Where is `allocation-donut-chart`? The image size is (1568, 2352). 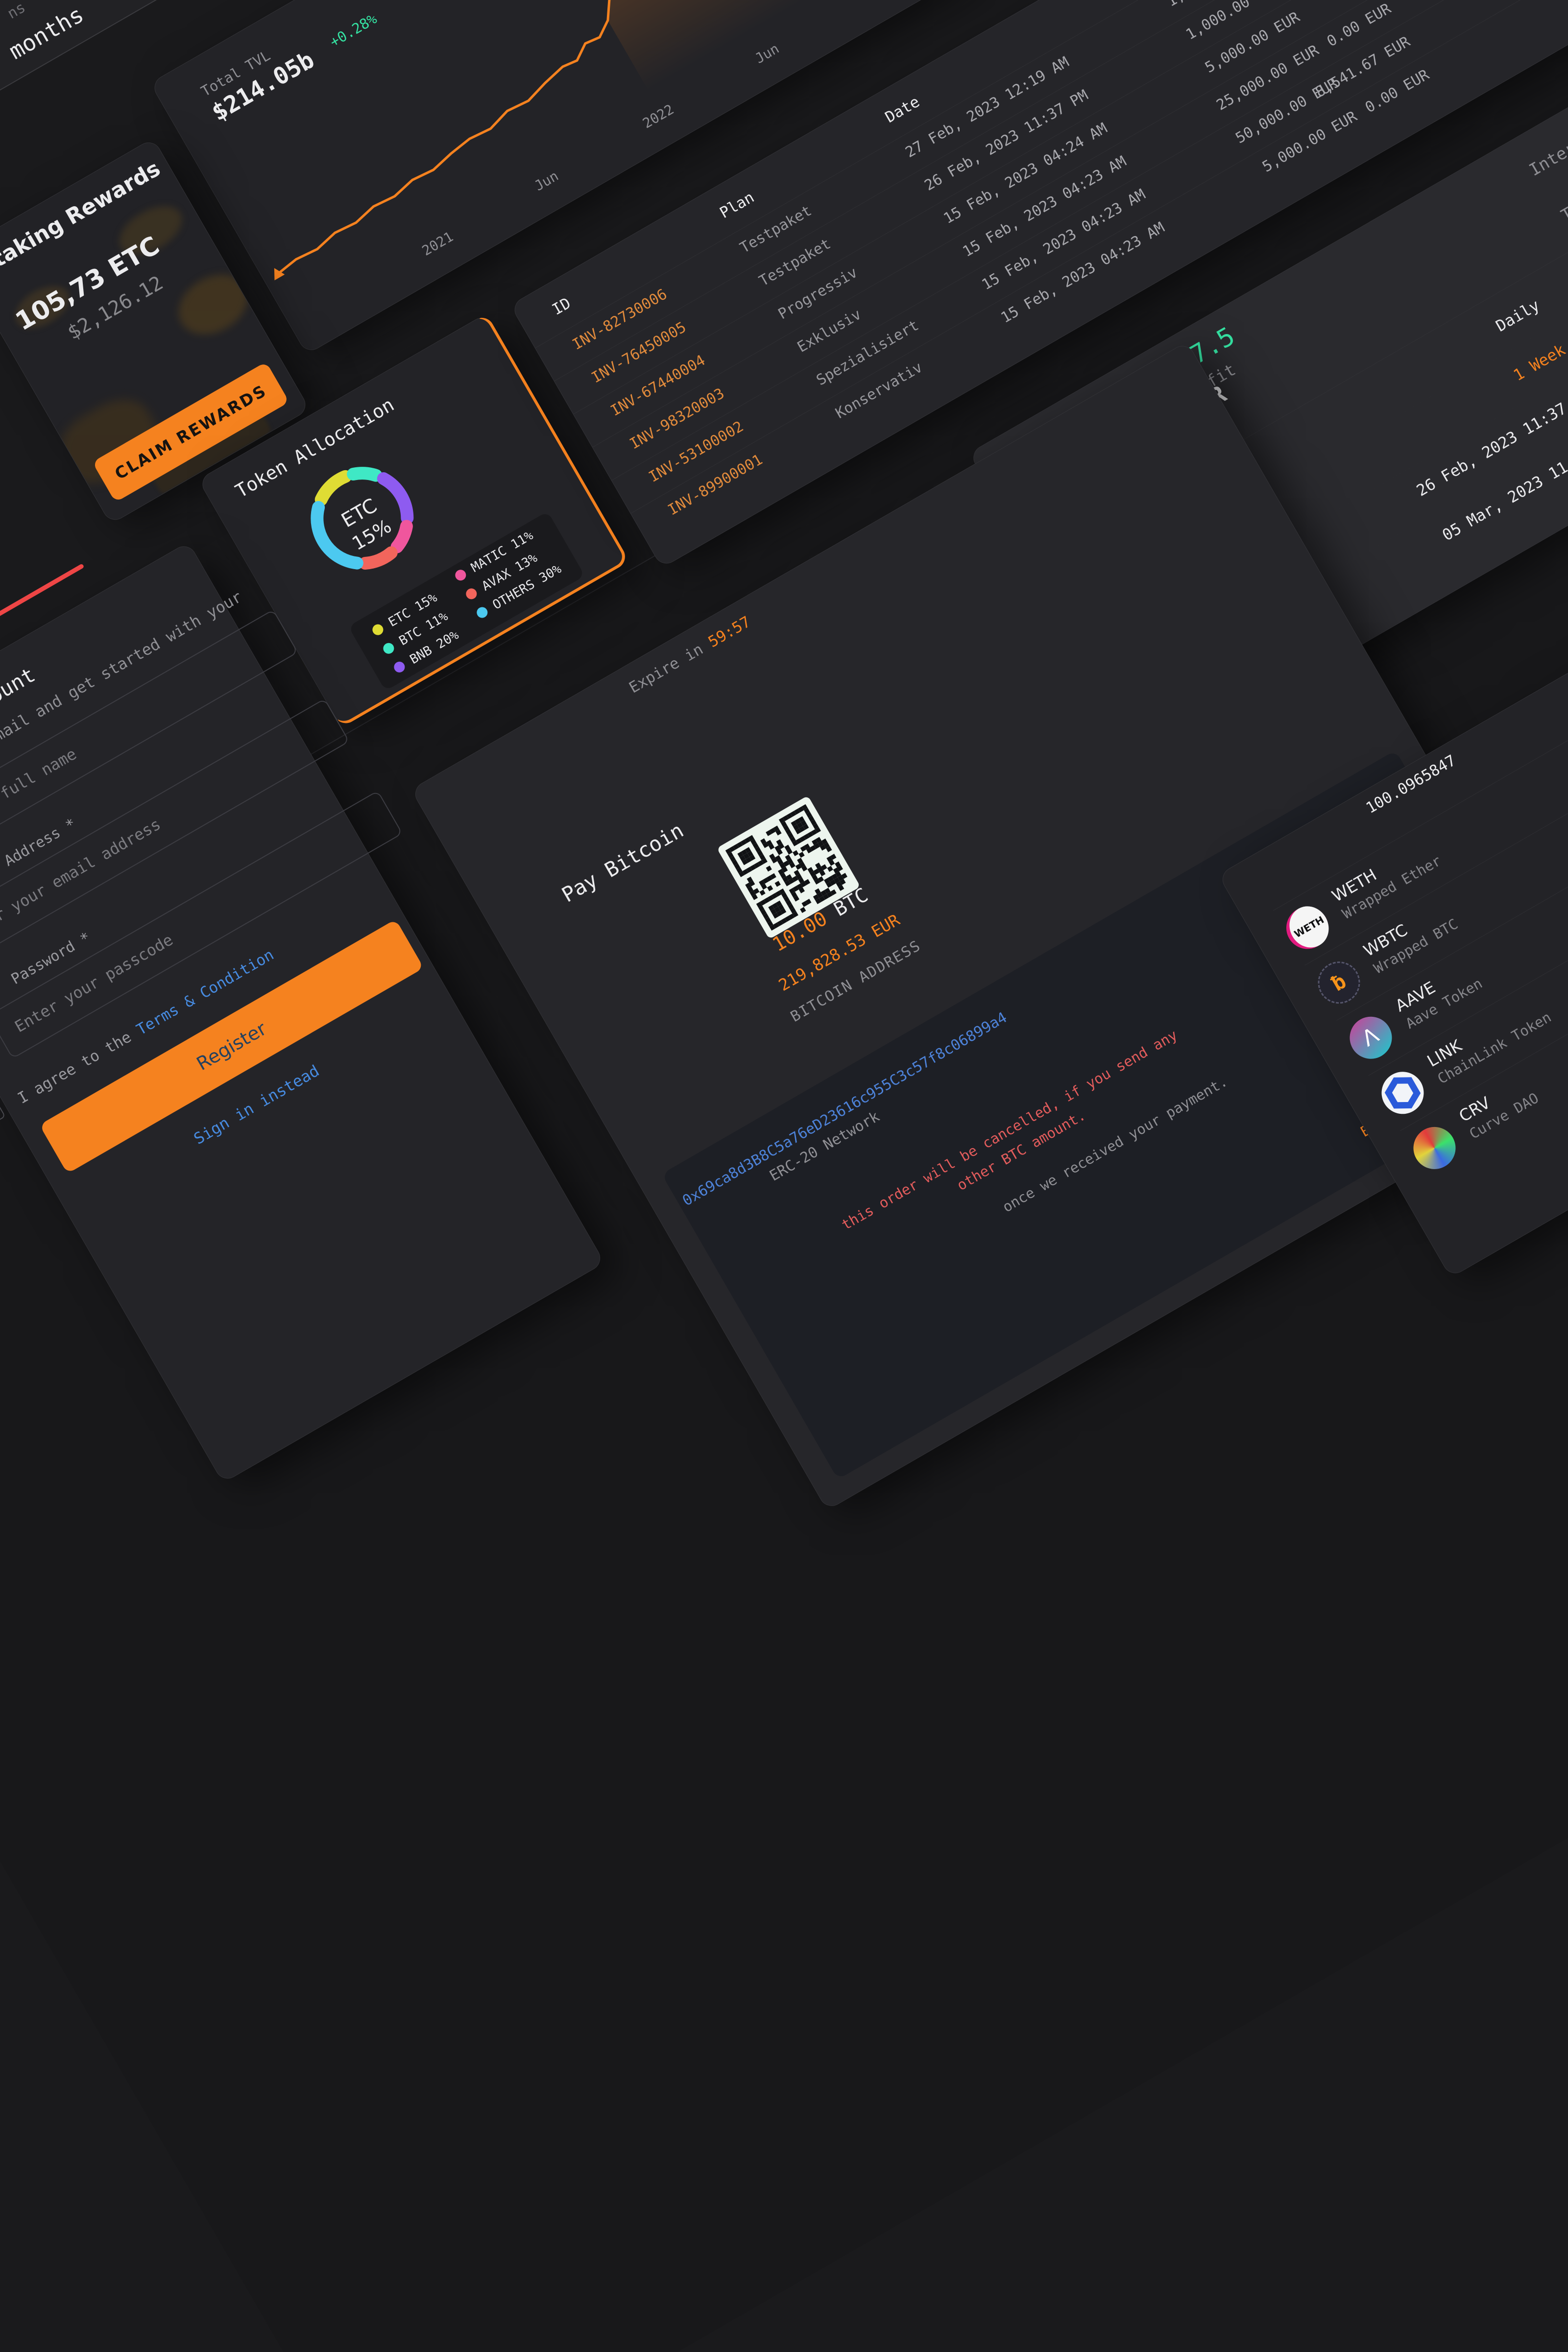
allocation-donut-chart is located at coordinates (362, 518).